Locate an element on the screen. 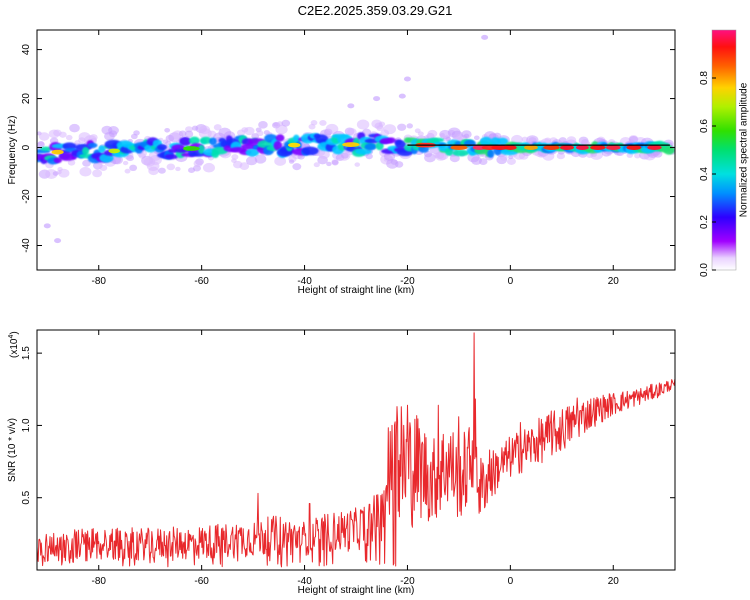 Image resolution: width=750 pixels, height=600 pixels. colorbar-gradient is located at coordinates (724, 150).